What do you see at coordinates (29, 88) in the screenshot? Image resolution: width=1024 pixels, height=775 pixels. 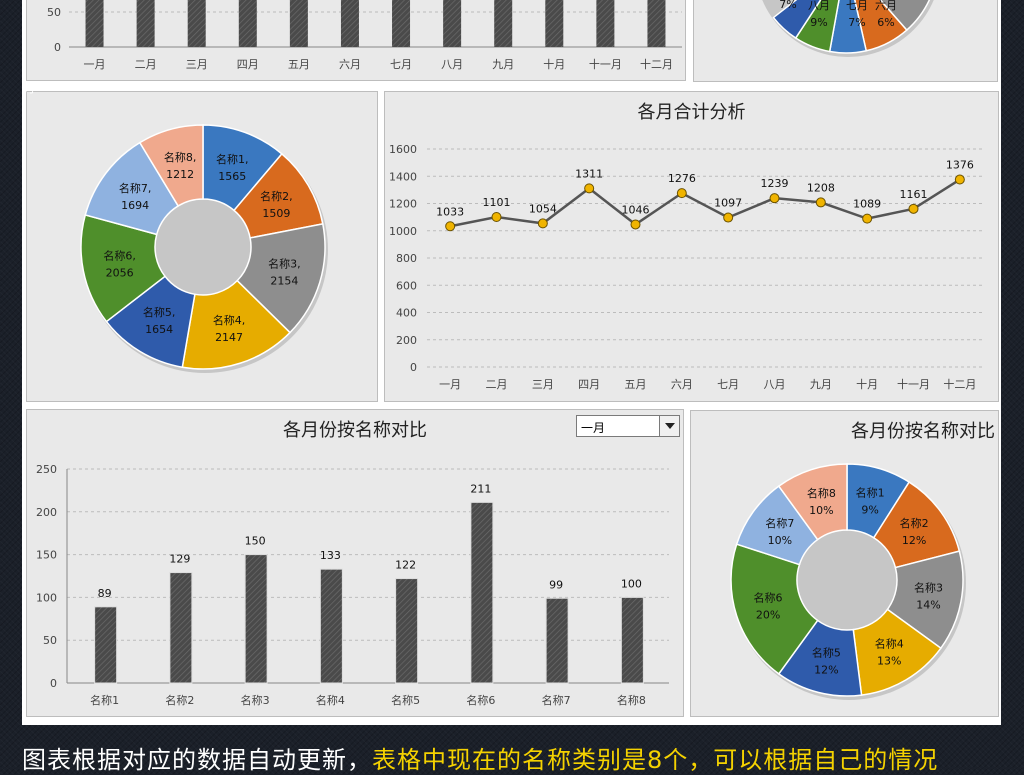 I see `sheet-edge-text: 月` at bounding box center [29, 88].